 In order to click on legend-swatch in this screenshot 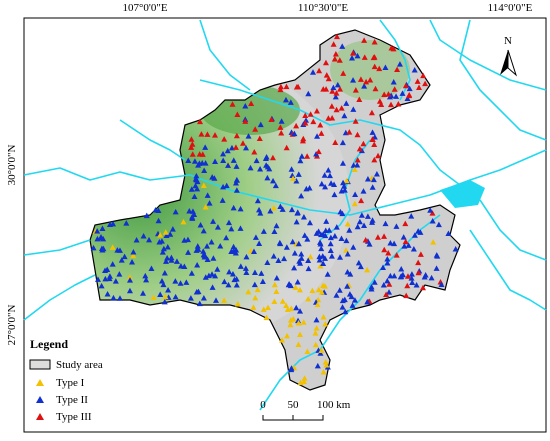, I will do `click(40, 364)`.